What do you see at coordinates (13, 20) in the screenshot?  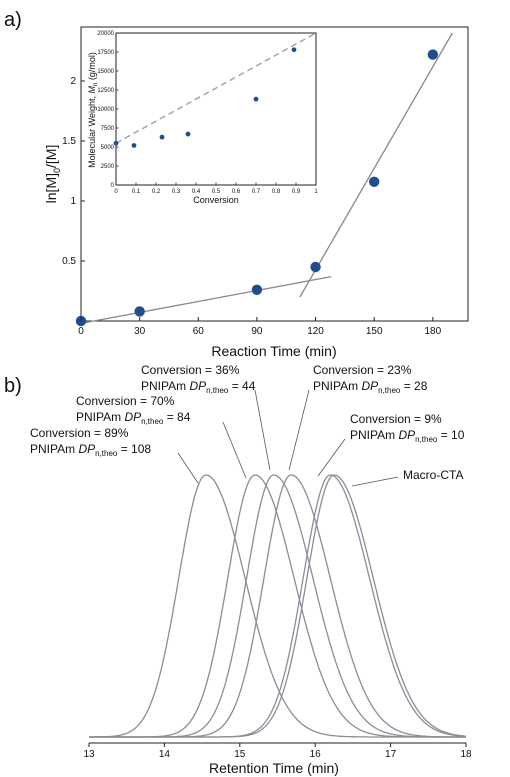 I see `panel-a-label: a)` at bounding box center [13, 20].